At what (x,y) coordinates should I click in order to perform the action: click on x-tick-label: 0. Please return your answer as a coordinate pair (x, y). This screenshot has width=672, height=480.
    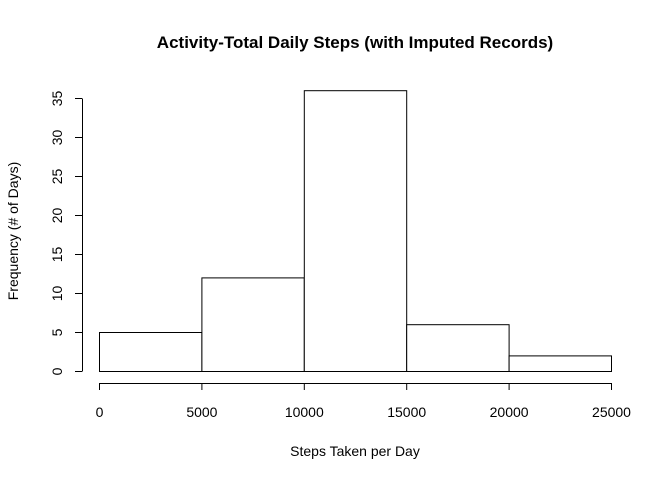
    Looking at the image, I should click on (100, 412).